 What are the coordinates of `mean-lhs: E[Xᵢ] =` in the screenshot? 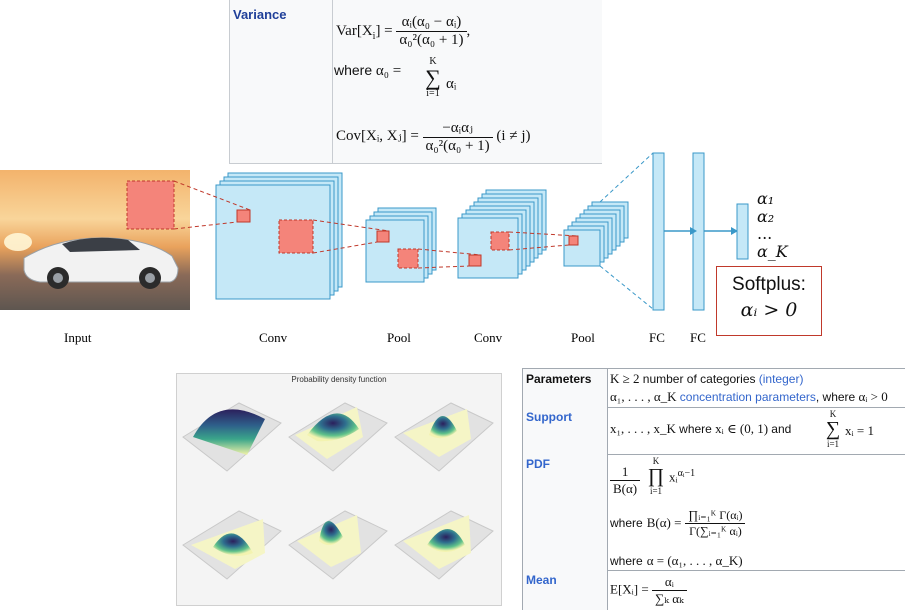 It's located at (629, 589).